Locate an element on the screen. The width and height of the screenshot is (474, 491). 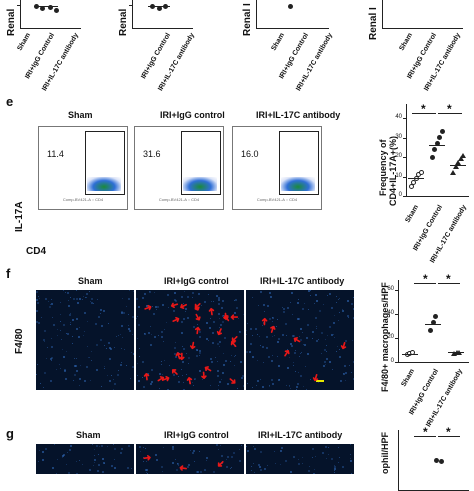
gate-value: 31.6 is located at coordinates (152, 154).